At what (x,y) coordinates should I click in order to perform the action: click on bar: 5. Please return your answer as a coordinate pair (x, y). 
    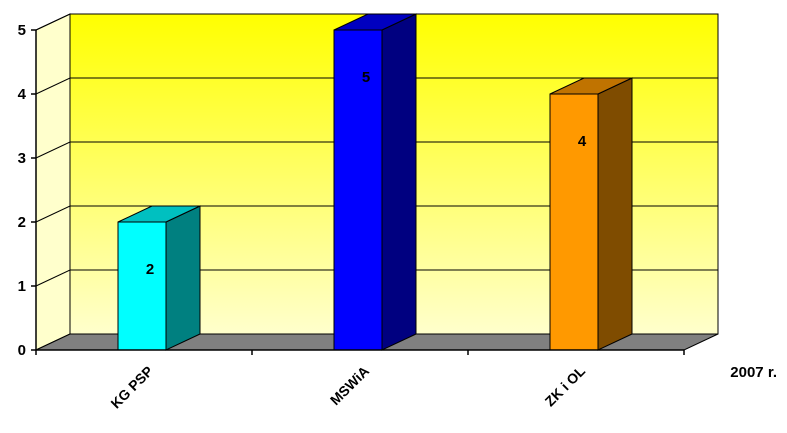
    Looking at the image, I should click on (375, 182).